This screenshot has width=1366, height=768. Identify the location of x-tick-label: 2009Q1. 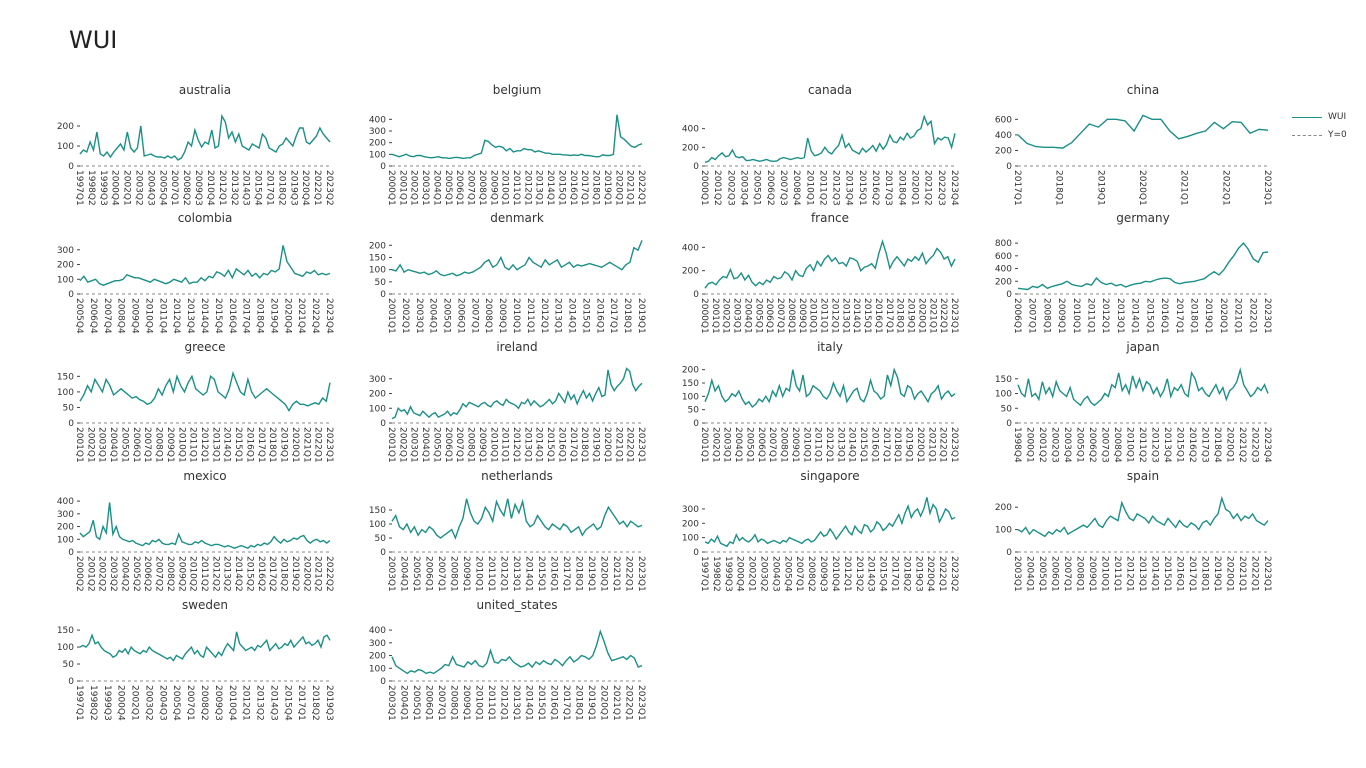
(482, 445).